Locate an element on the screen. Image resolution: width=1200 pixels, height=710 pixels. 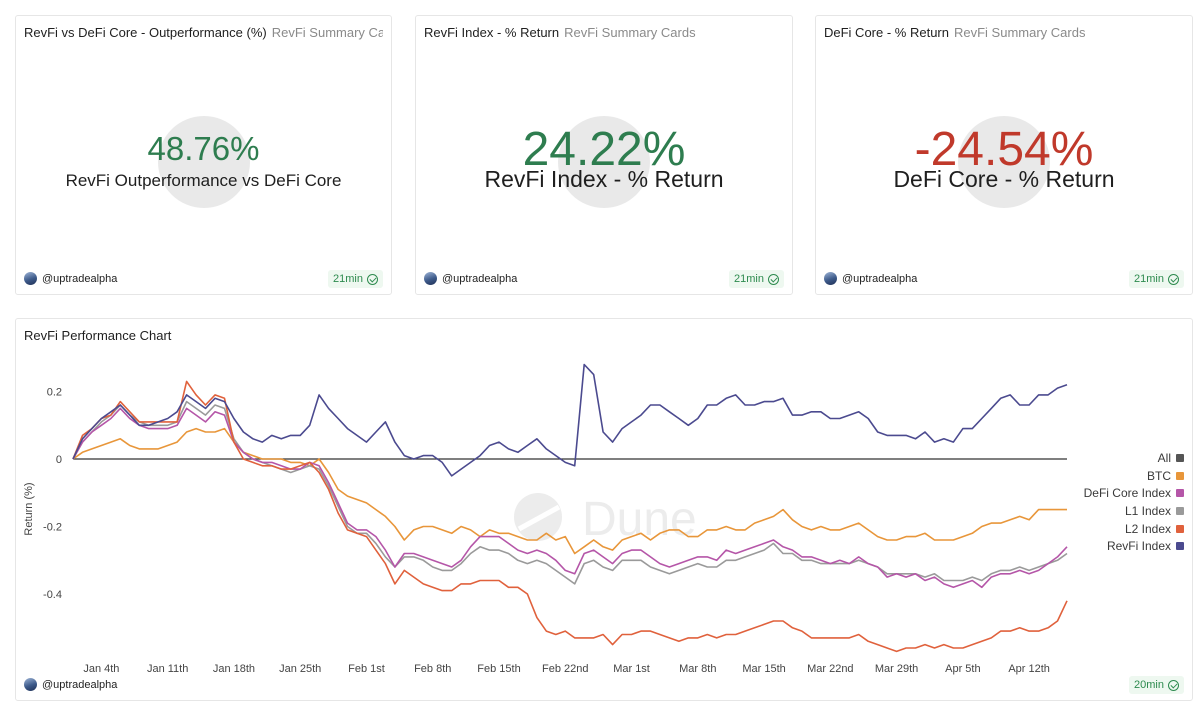
counter: 24.22% RevFi Index - % Return is located at coordinates (604, 162).